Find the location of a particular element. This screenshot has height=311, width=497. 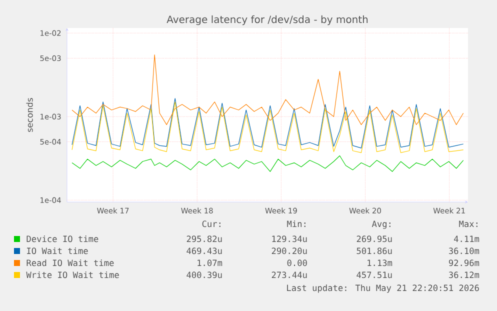

text: 36.12m is located at coordinates (464, 275).